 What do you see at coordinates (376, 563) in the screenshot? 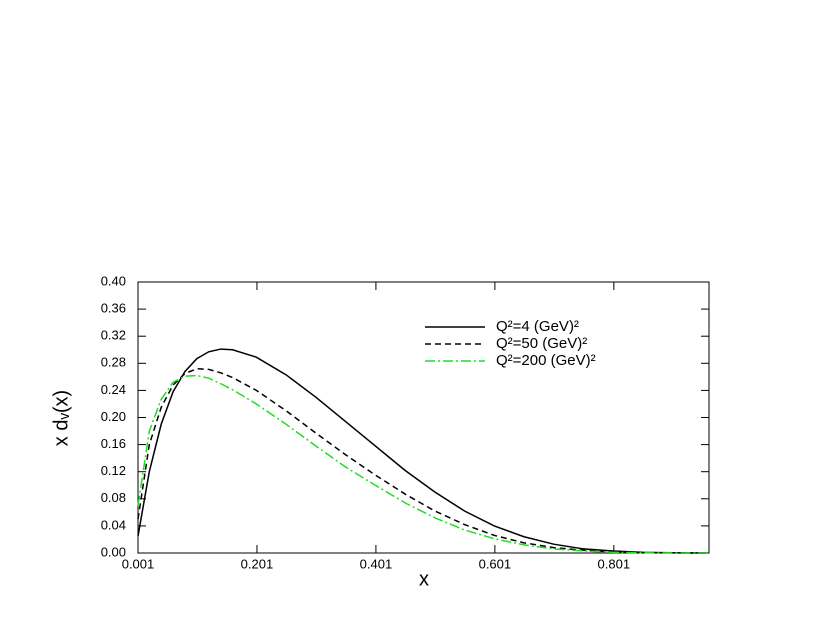
I see `x-tick-label: 0.401` at bounding box center [376, 563].